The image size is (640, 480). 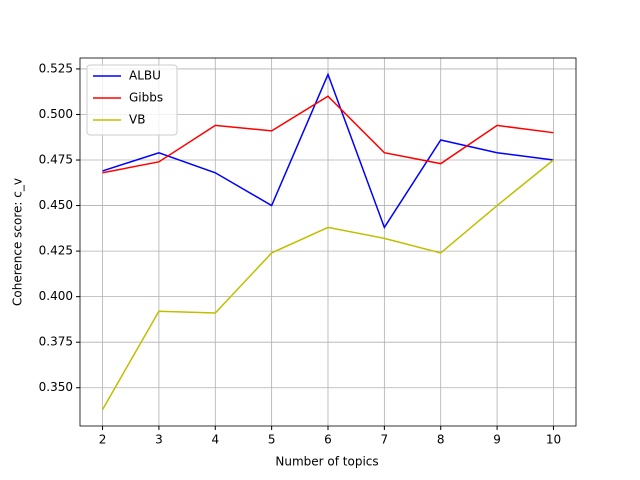 What do you see at coordinates (272, 440) in the screenshot?
I see `x-tick-label: 5` at bounding box center [272, 440].